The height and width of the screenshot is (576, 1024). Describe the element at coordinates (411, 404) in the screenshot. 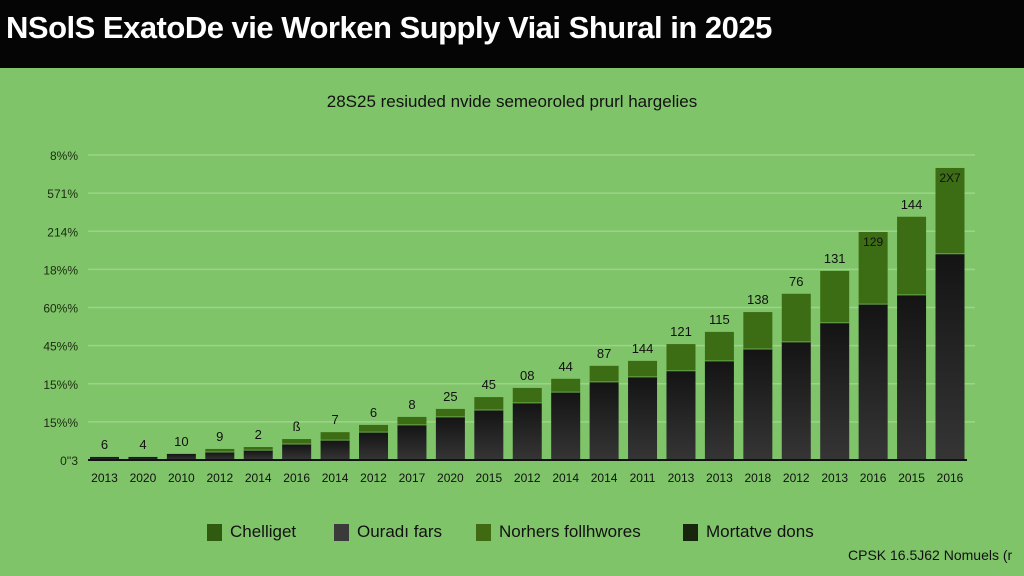

I see `data-label: 8` at that location.